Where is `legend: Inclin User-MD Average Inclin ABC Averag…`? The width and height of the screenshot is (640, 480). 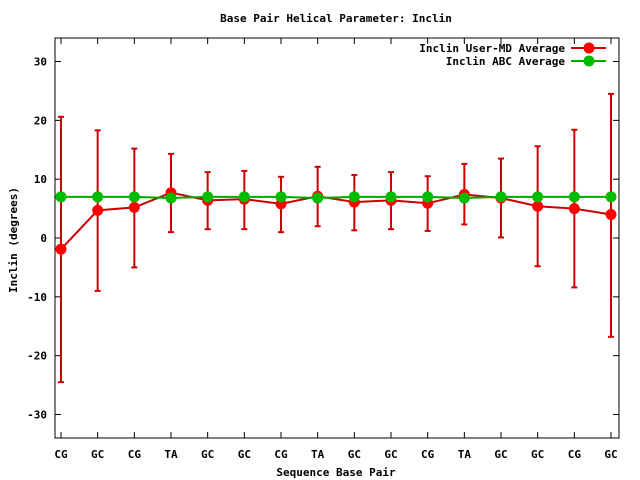 legend: Inclin User-MD Average Inclin ABC Averag… is located at coordinates (512, 55).